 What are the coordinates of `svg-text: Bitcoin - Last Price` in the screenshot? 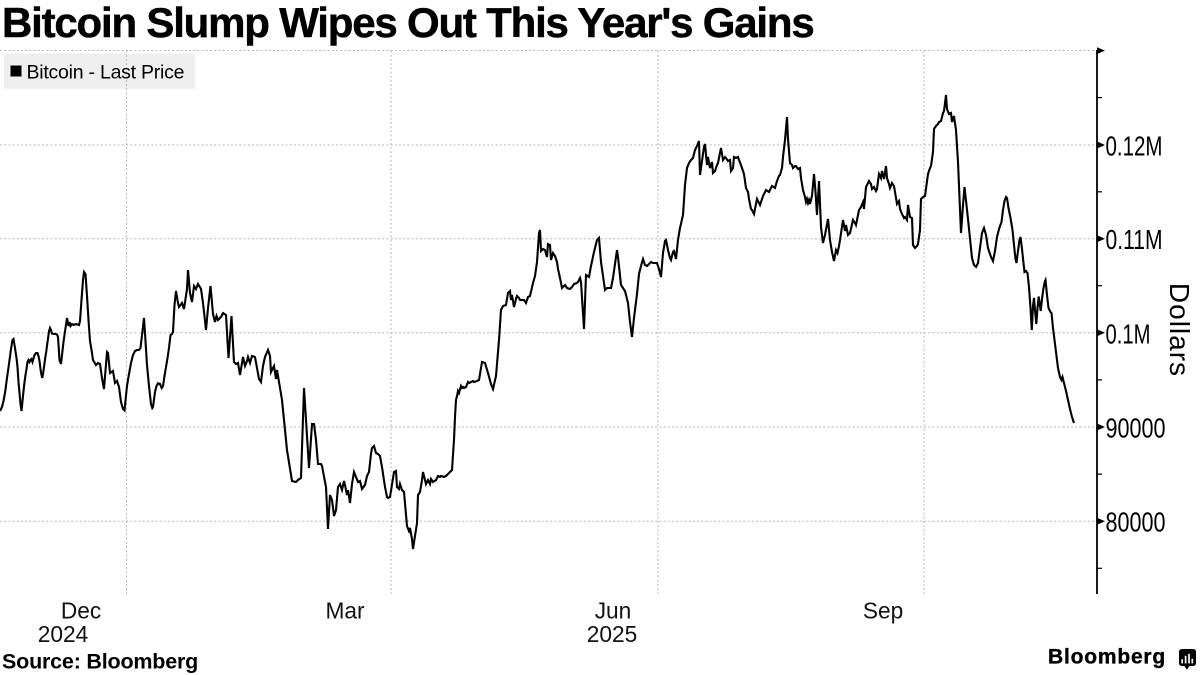 It's located at (106, 73).